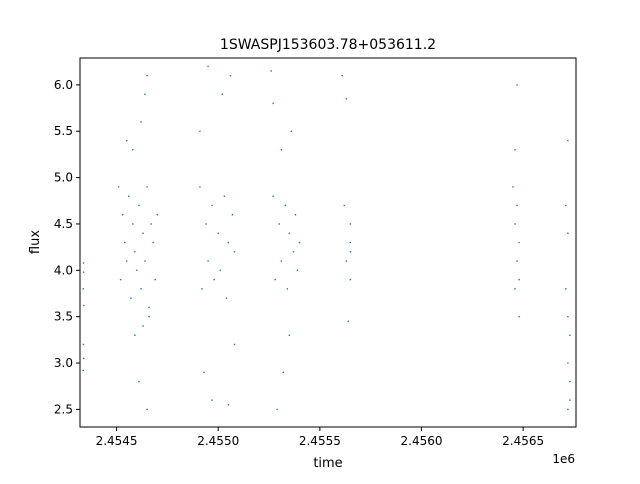 This screenshot has height=484, width=640. I want to click on y-tick-label: 4.5, so click(63, 224).